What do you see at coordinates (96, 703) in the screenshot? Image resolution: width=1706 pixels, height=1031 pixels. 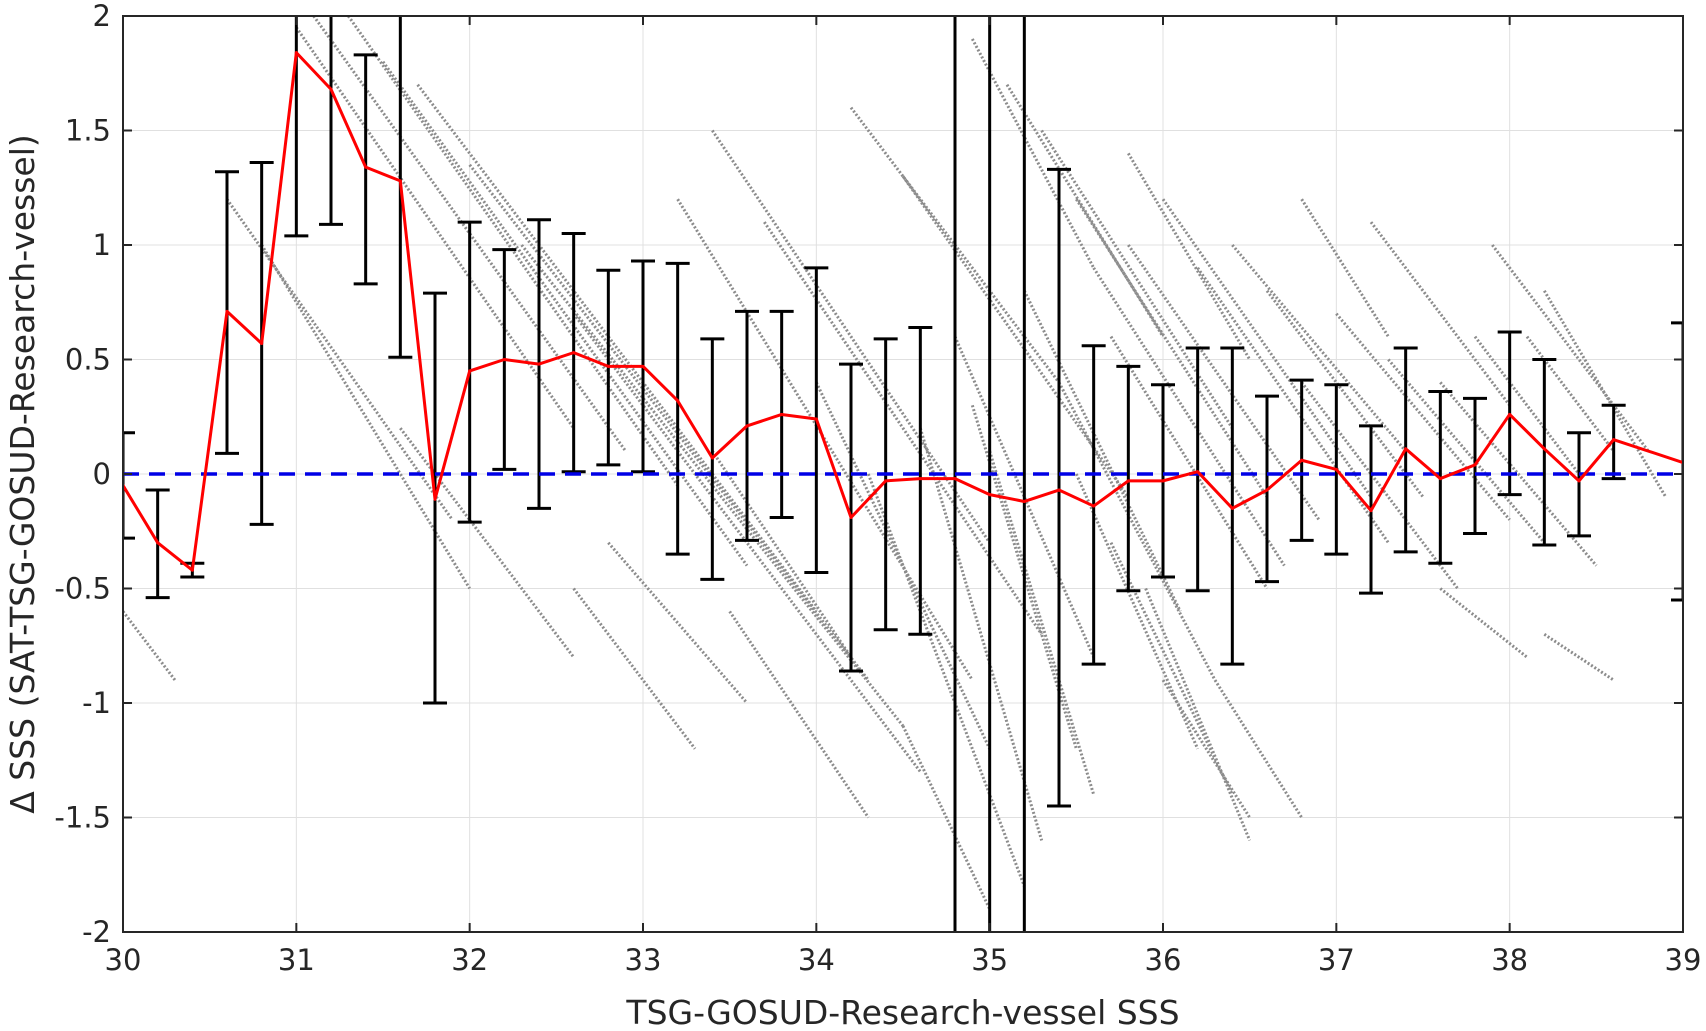 I see `y-tick-label: -1` at bounding box center [96, 703].